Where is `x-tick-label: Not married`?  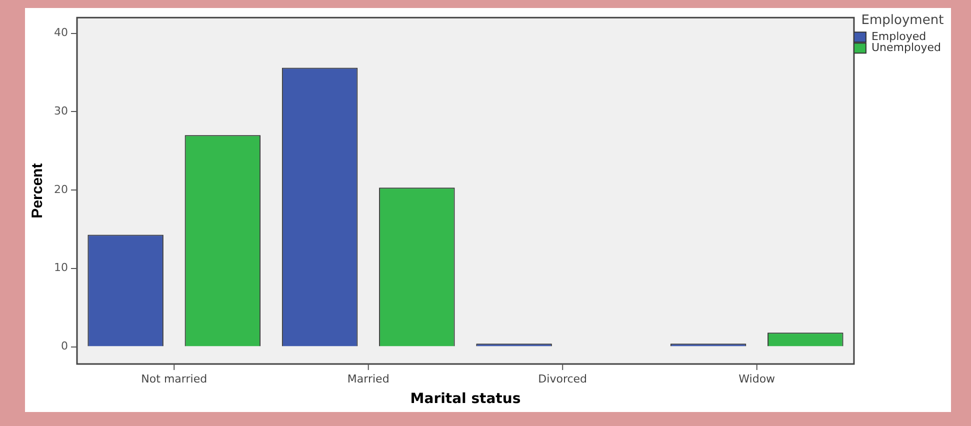 x-tick-label: Not married is located at coordinates (174, 379).